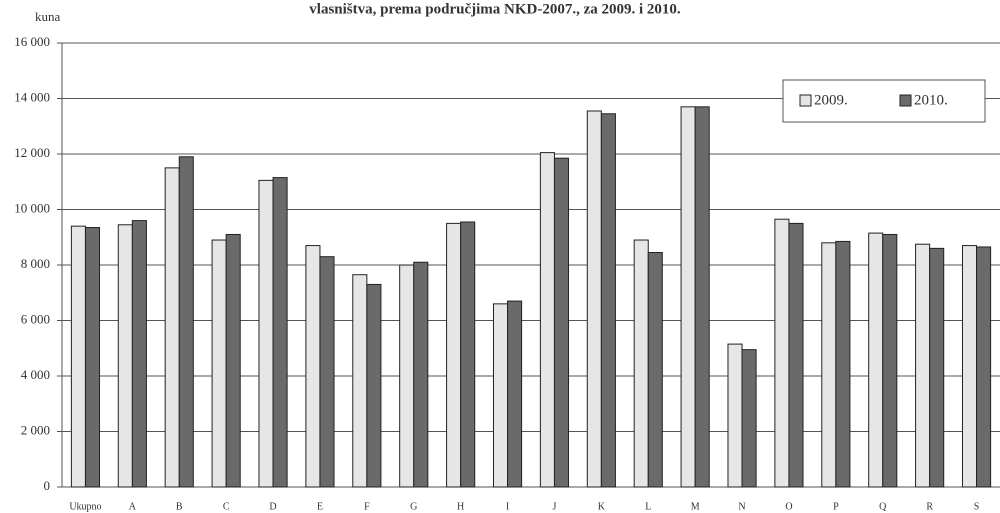 Image resolution: width=1000 pixels, height=513 pixels. I want to click on x-tick-label: F, so click(367, 506).